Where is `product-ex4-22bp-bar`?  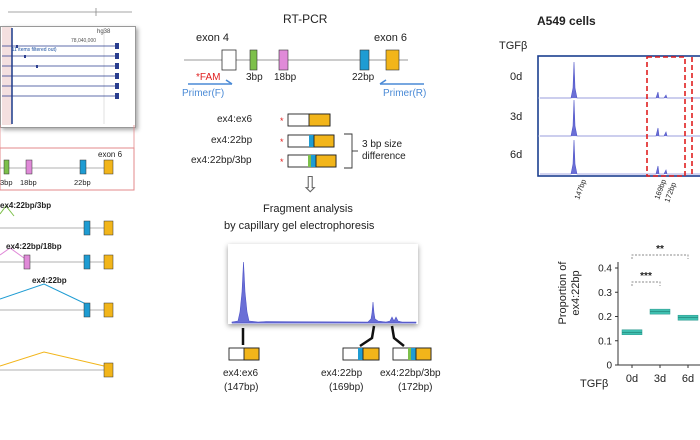 product-ex4-22bp-bar is located at coordinates (311, 141).